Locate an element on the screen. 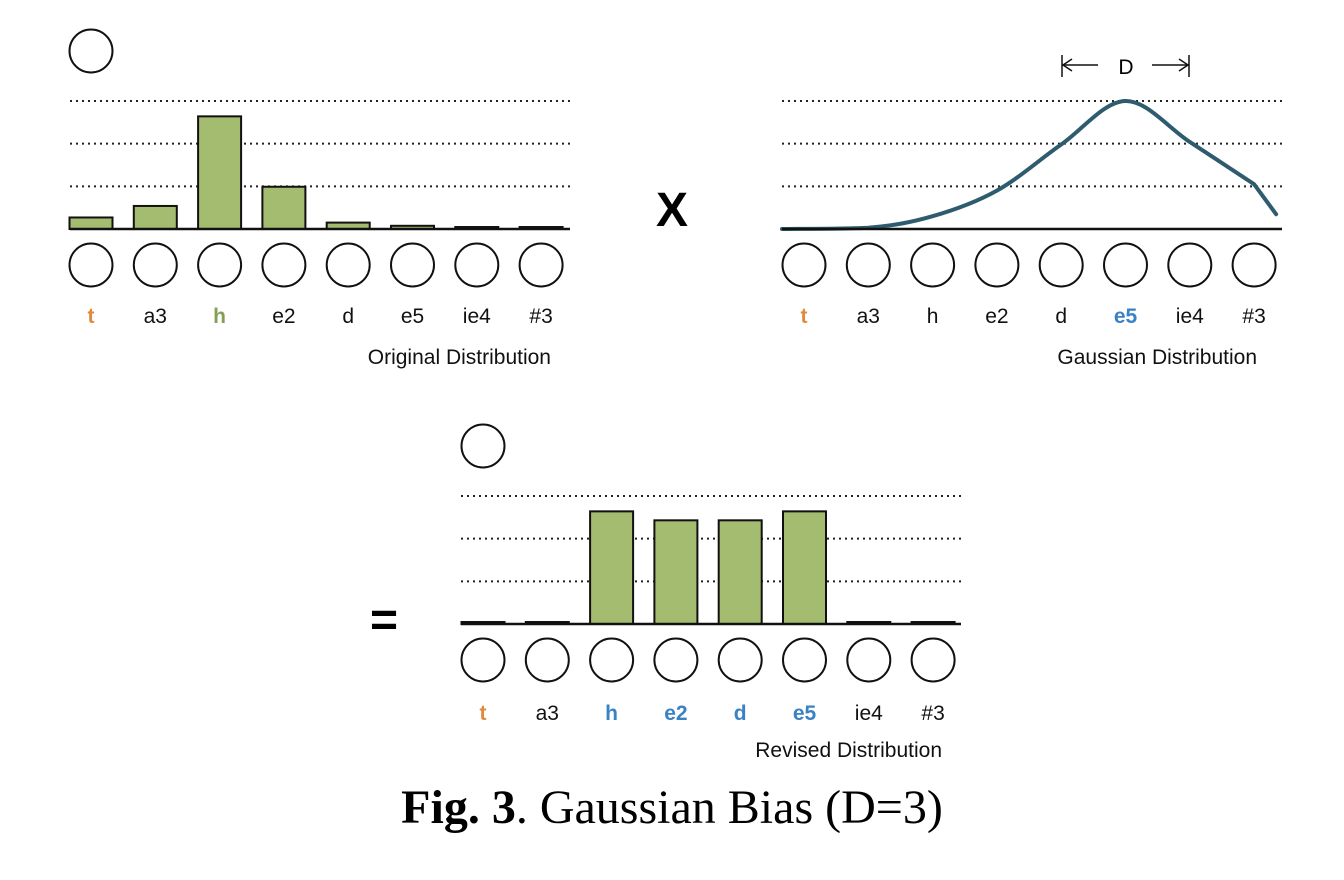 The height and width of the screenshot is (880, 1344). original-distribution-panel: t a3 h e2 d e5 ie4 #3 Original Distribution is located at coordinates (319, 198).